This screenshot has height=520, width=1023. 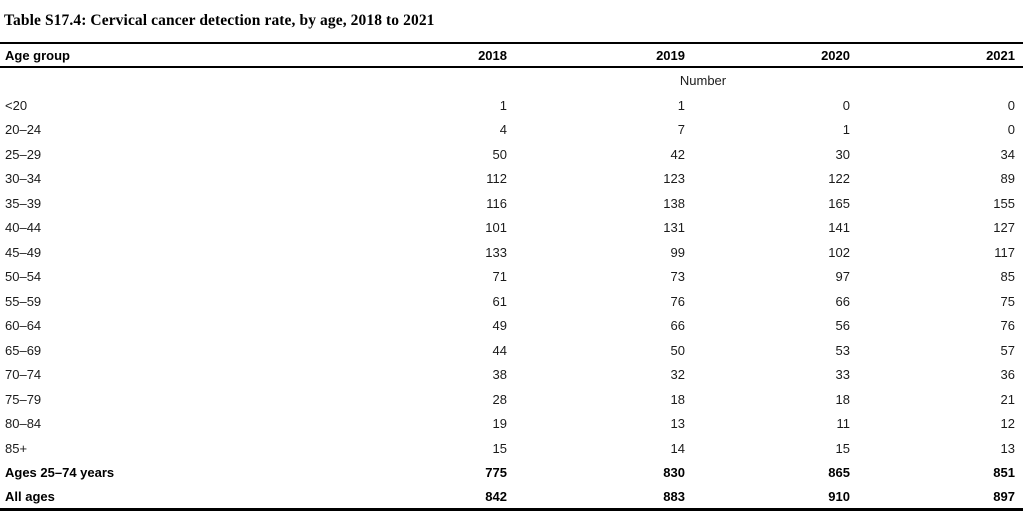 What do you see at coordinates (168, 55) in the screenshot?
I see `column-header-age-group: Age group` at bounding box center [168, 55].